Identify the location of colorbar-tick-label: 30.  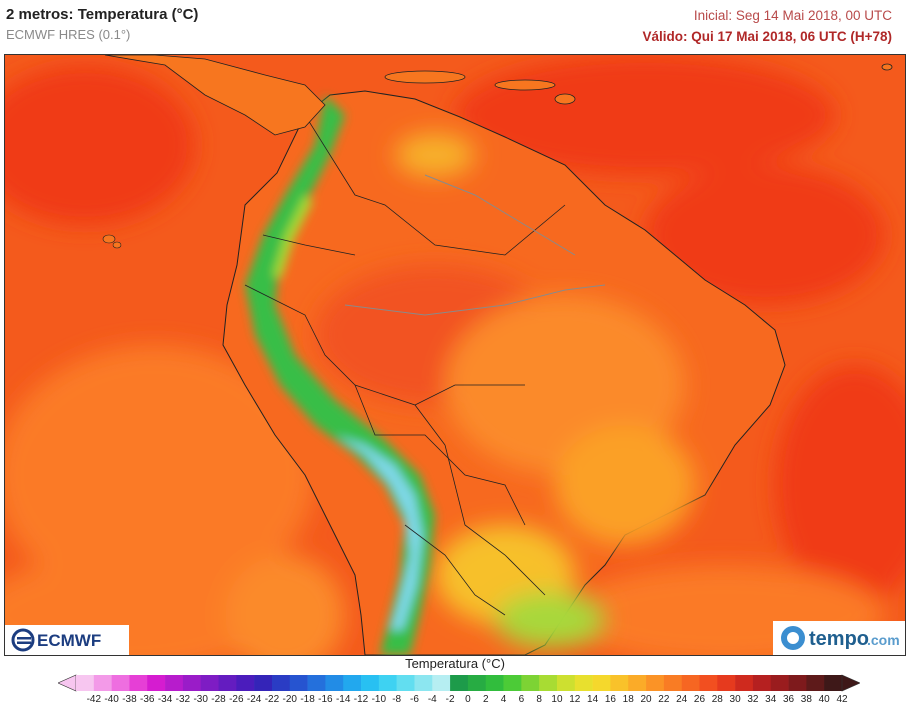
(735, 699).